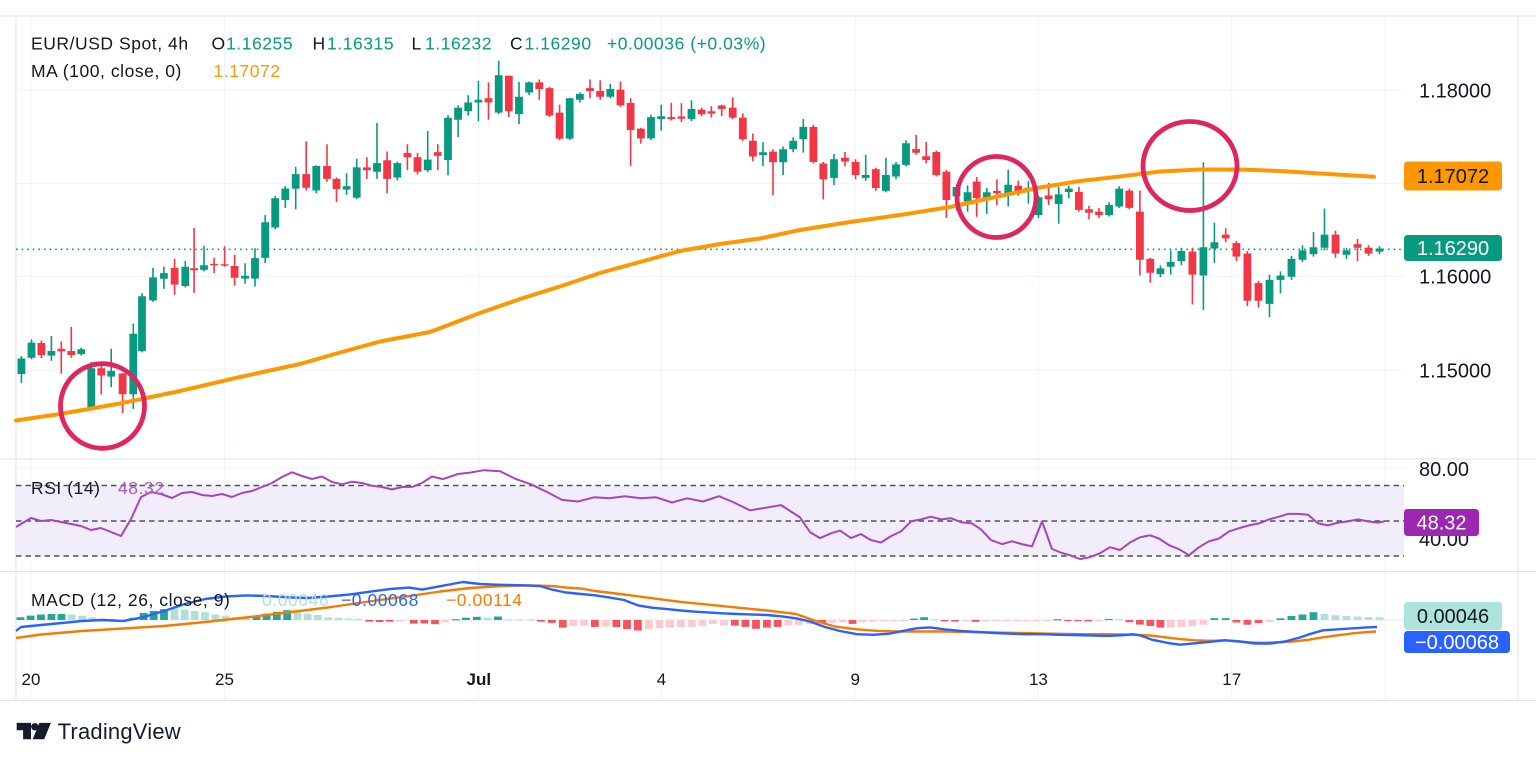  Describe the element at coordinates (119, 731) in the screenshot. I see `svg-text: TradingView` at that location.